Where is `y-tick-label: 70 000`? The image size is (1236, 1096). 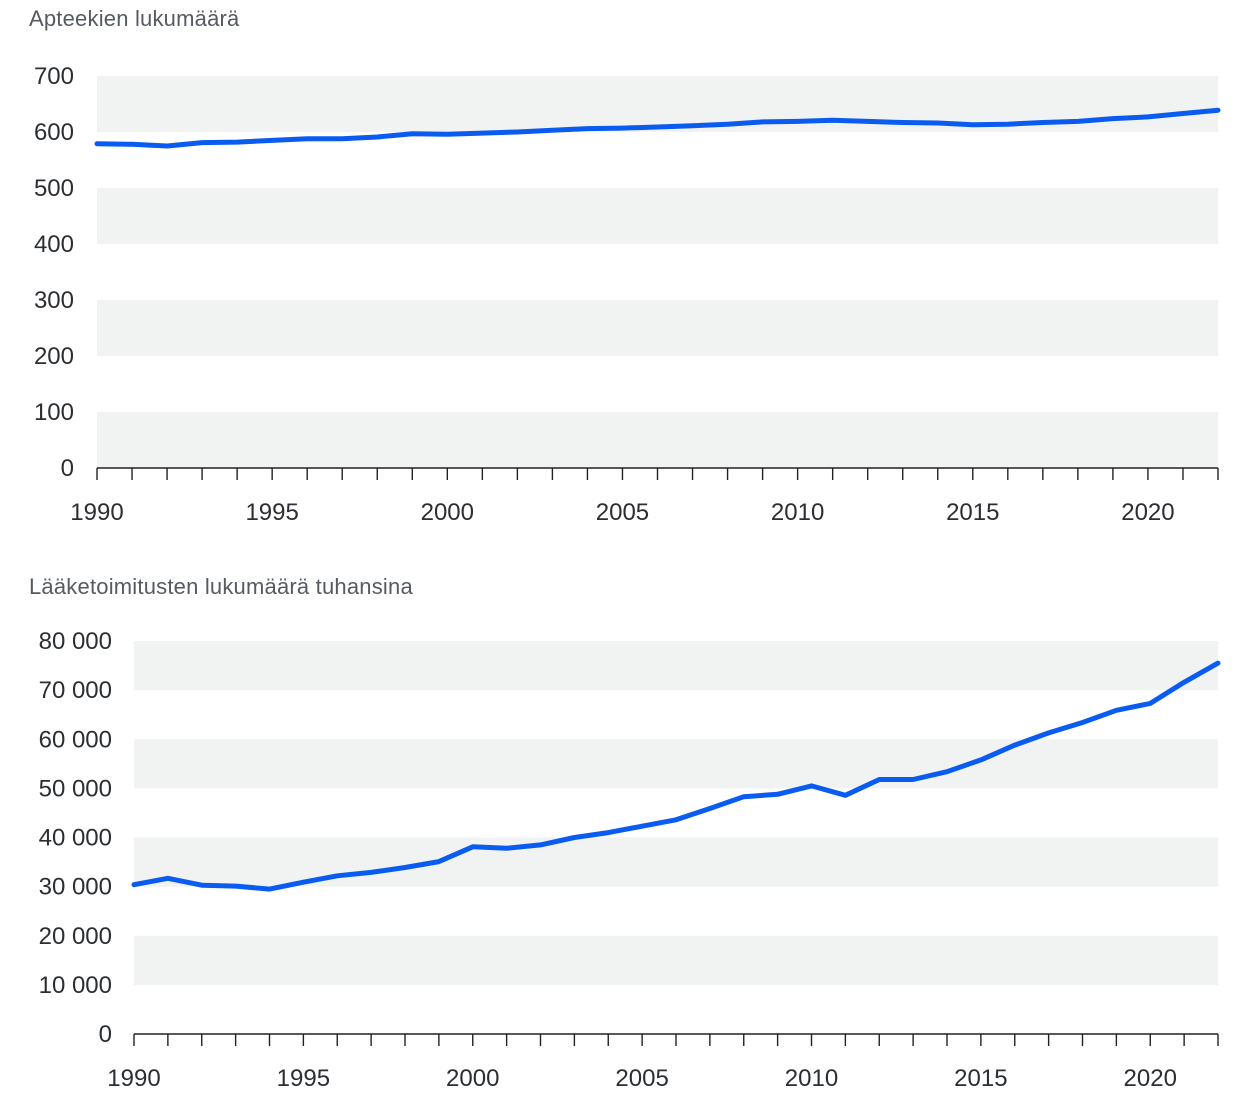 y-tick-label: 70 000 is located at coordinates (75, 690).